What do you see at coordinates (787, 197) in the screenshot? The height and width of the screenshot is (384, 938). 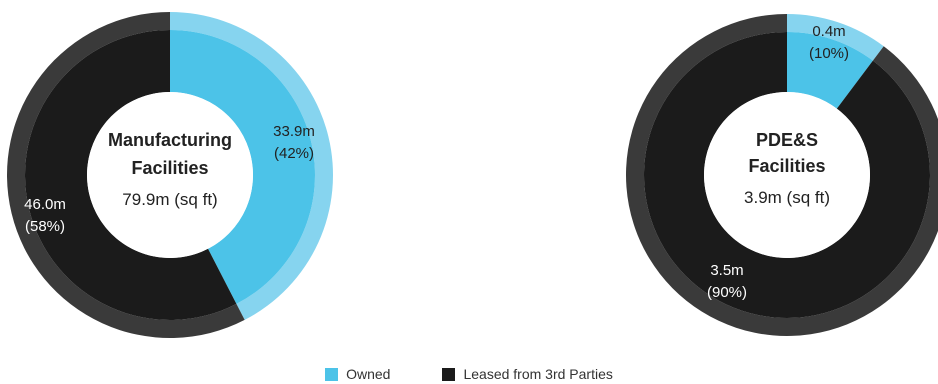 I see `donut-total-label: 3.9m (sq ft)` at bounding box center [787, 197].